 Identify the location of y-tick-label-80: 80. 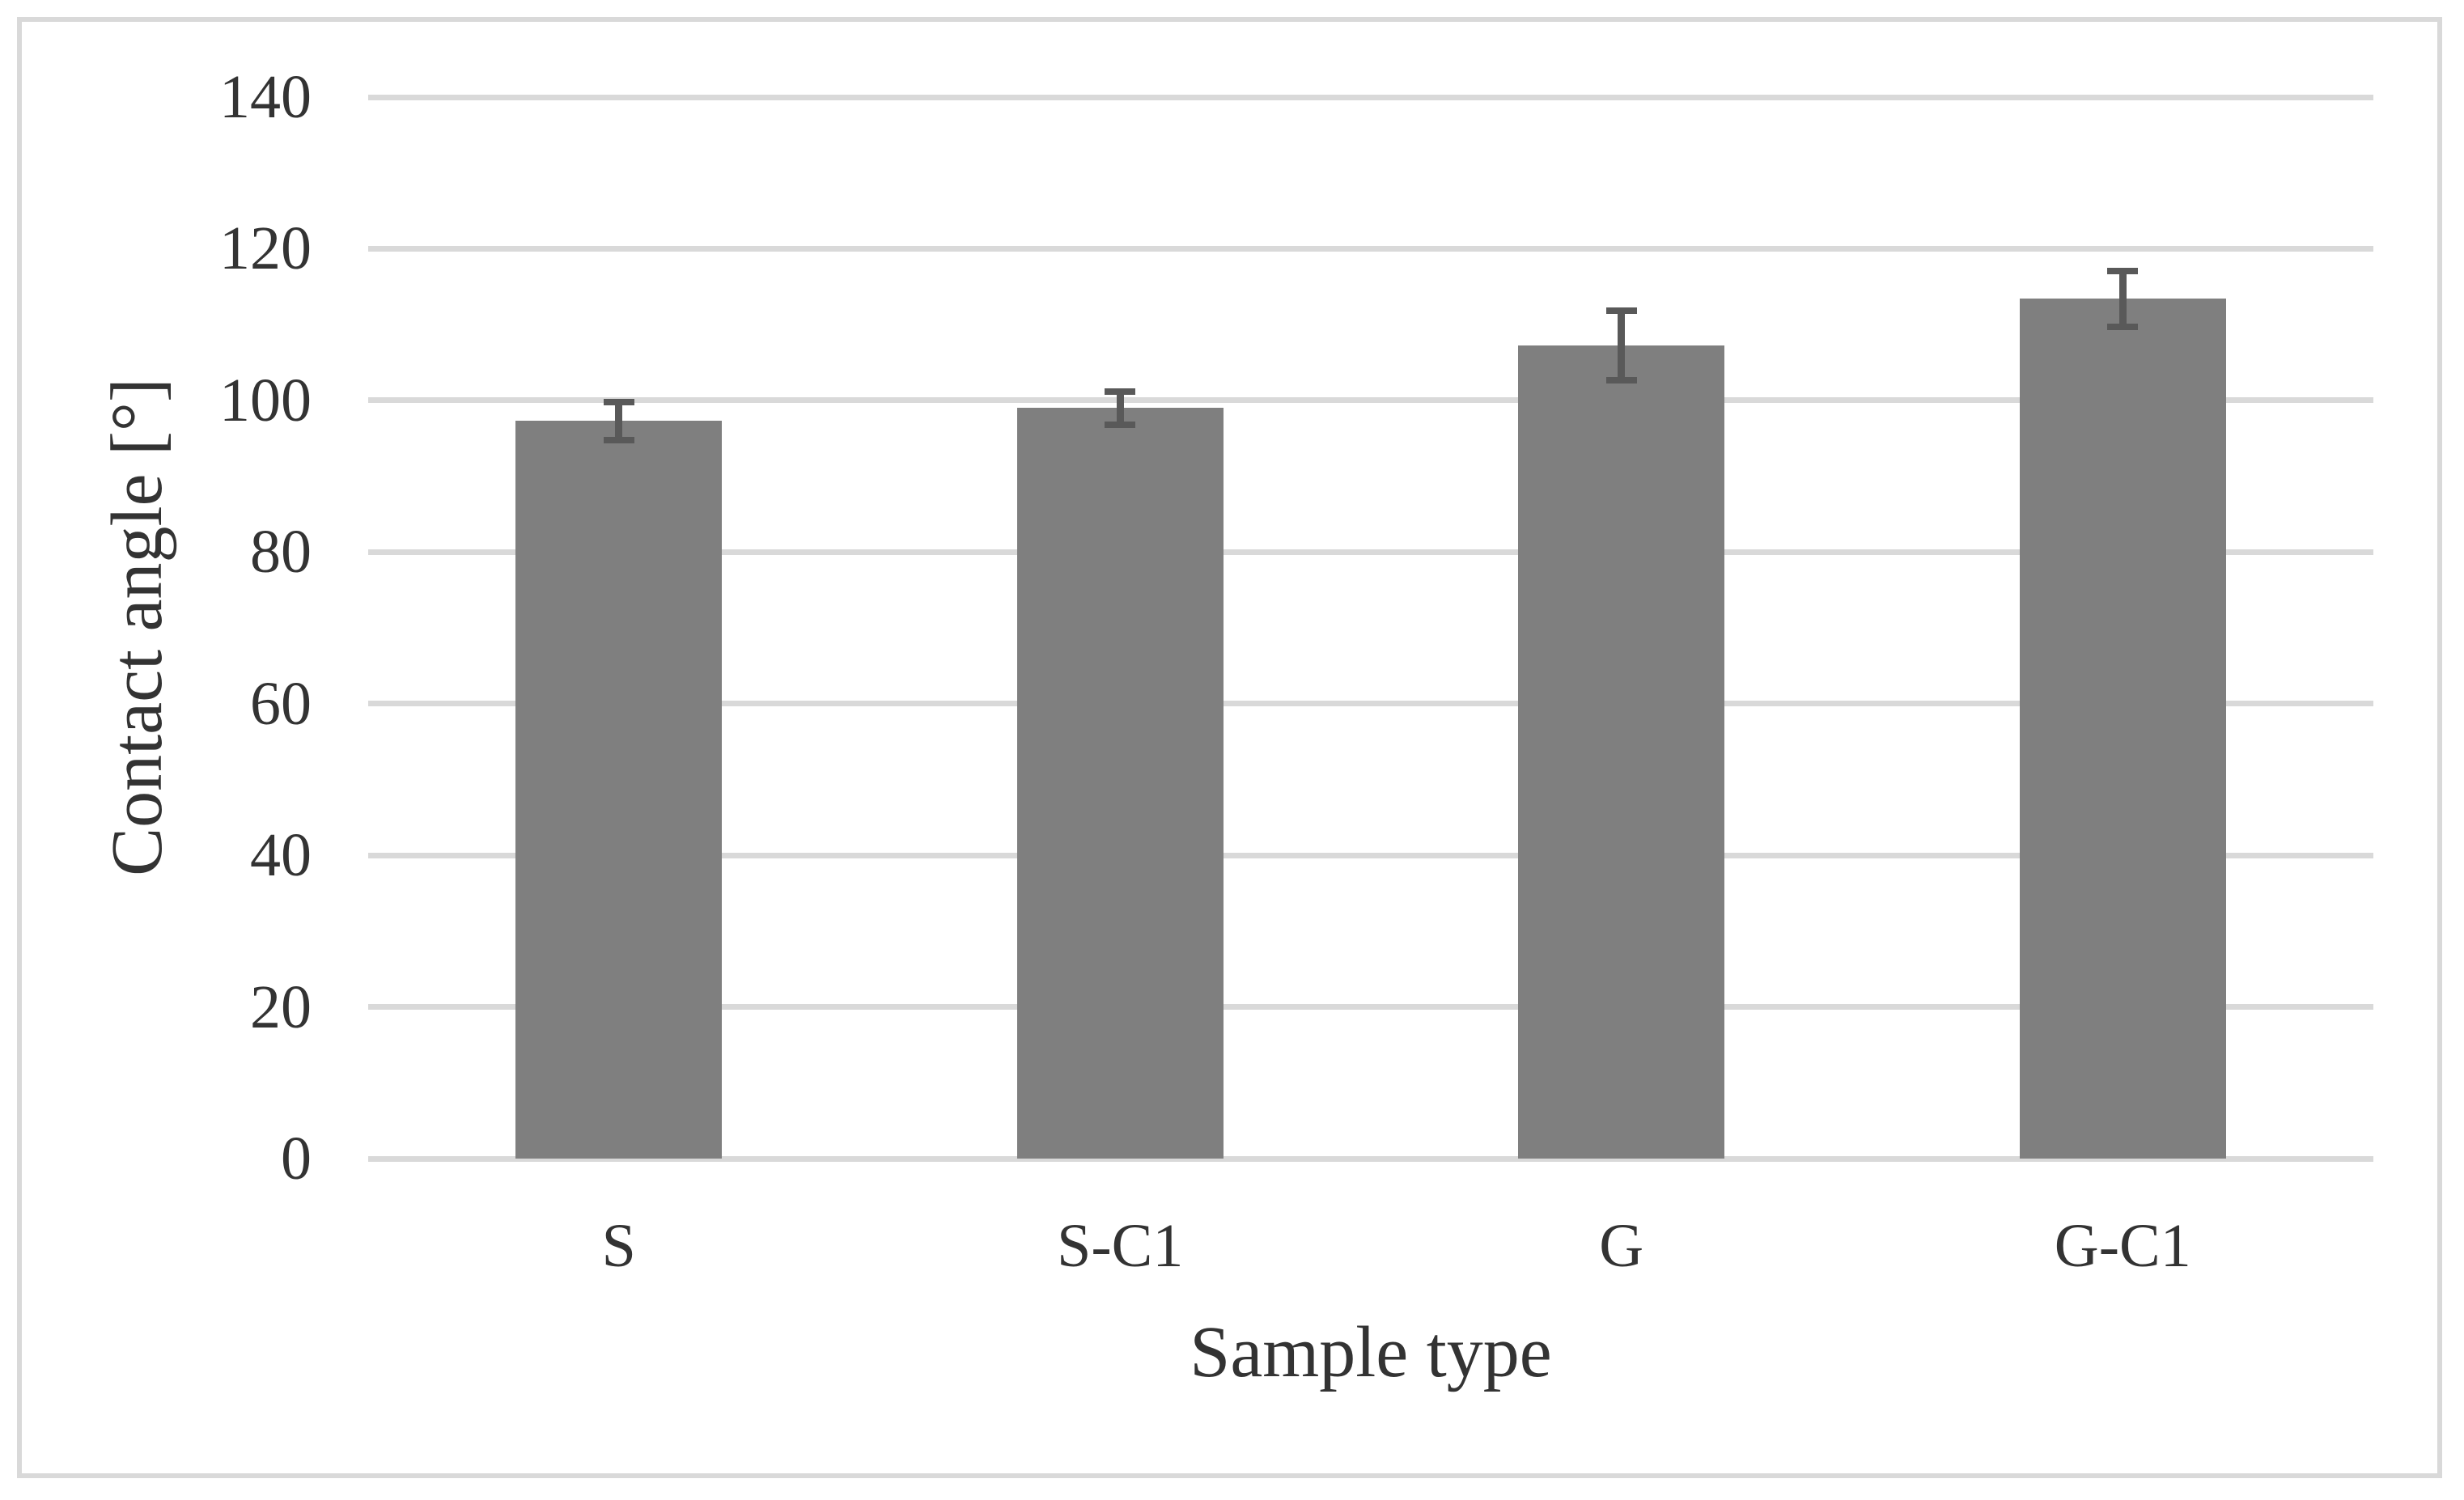
(281, 552).